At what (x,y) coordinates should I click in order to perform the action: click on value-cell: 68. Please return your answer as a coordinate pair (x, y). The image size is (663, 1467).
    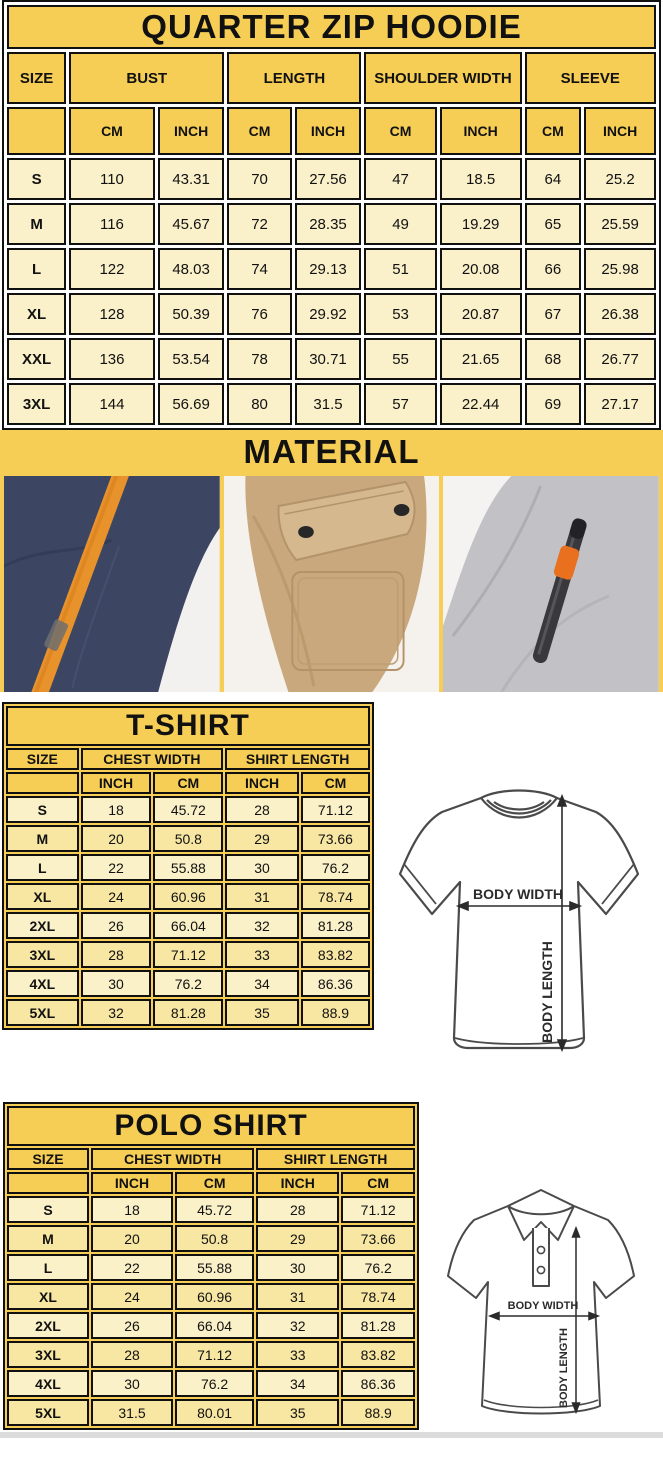
    Looking at the image, I should click on (553, 359).